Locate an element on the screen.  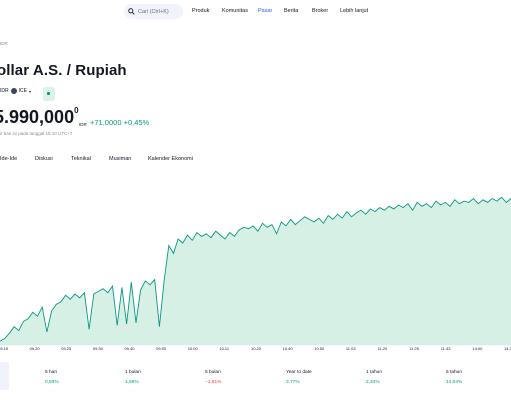
tab-musiman: Musiman is located at coordinates (120, 159).